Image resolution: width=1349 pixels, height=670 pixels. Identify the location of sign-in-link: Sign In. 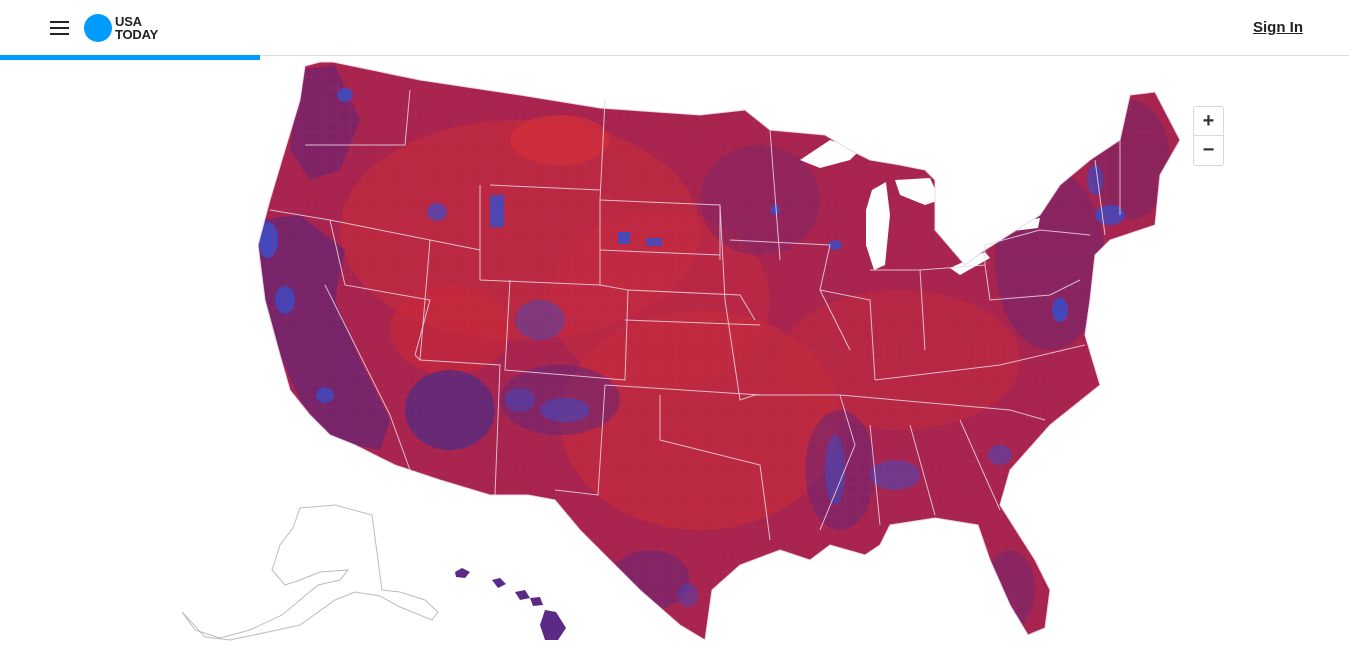
(1278, 27).